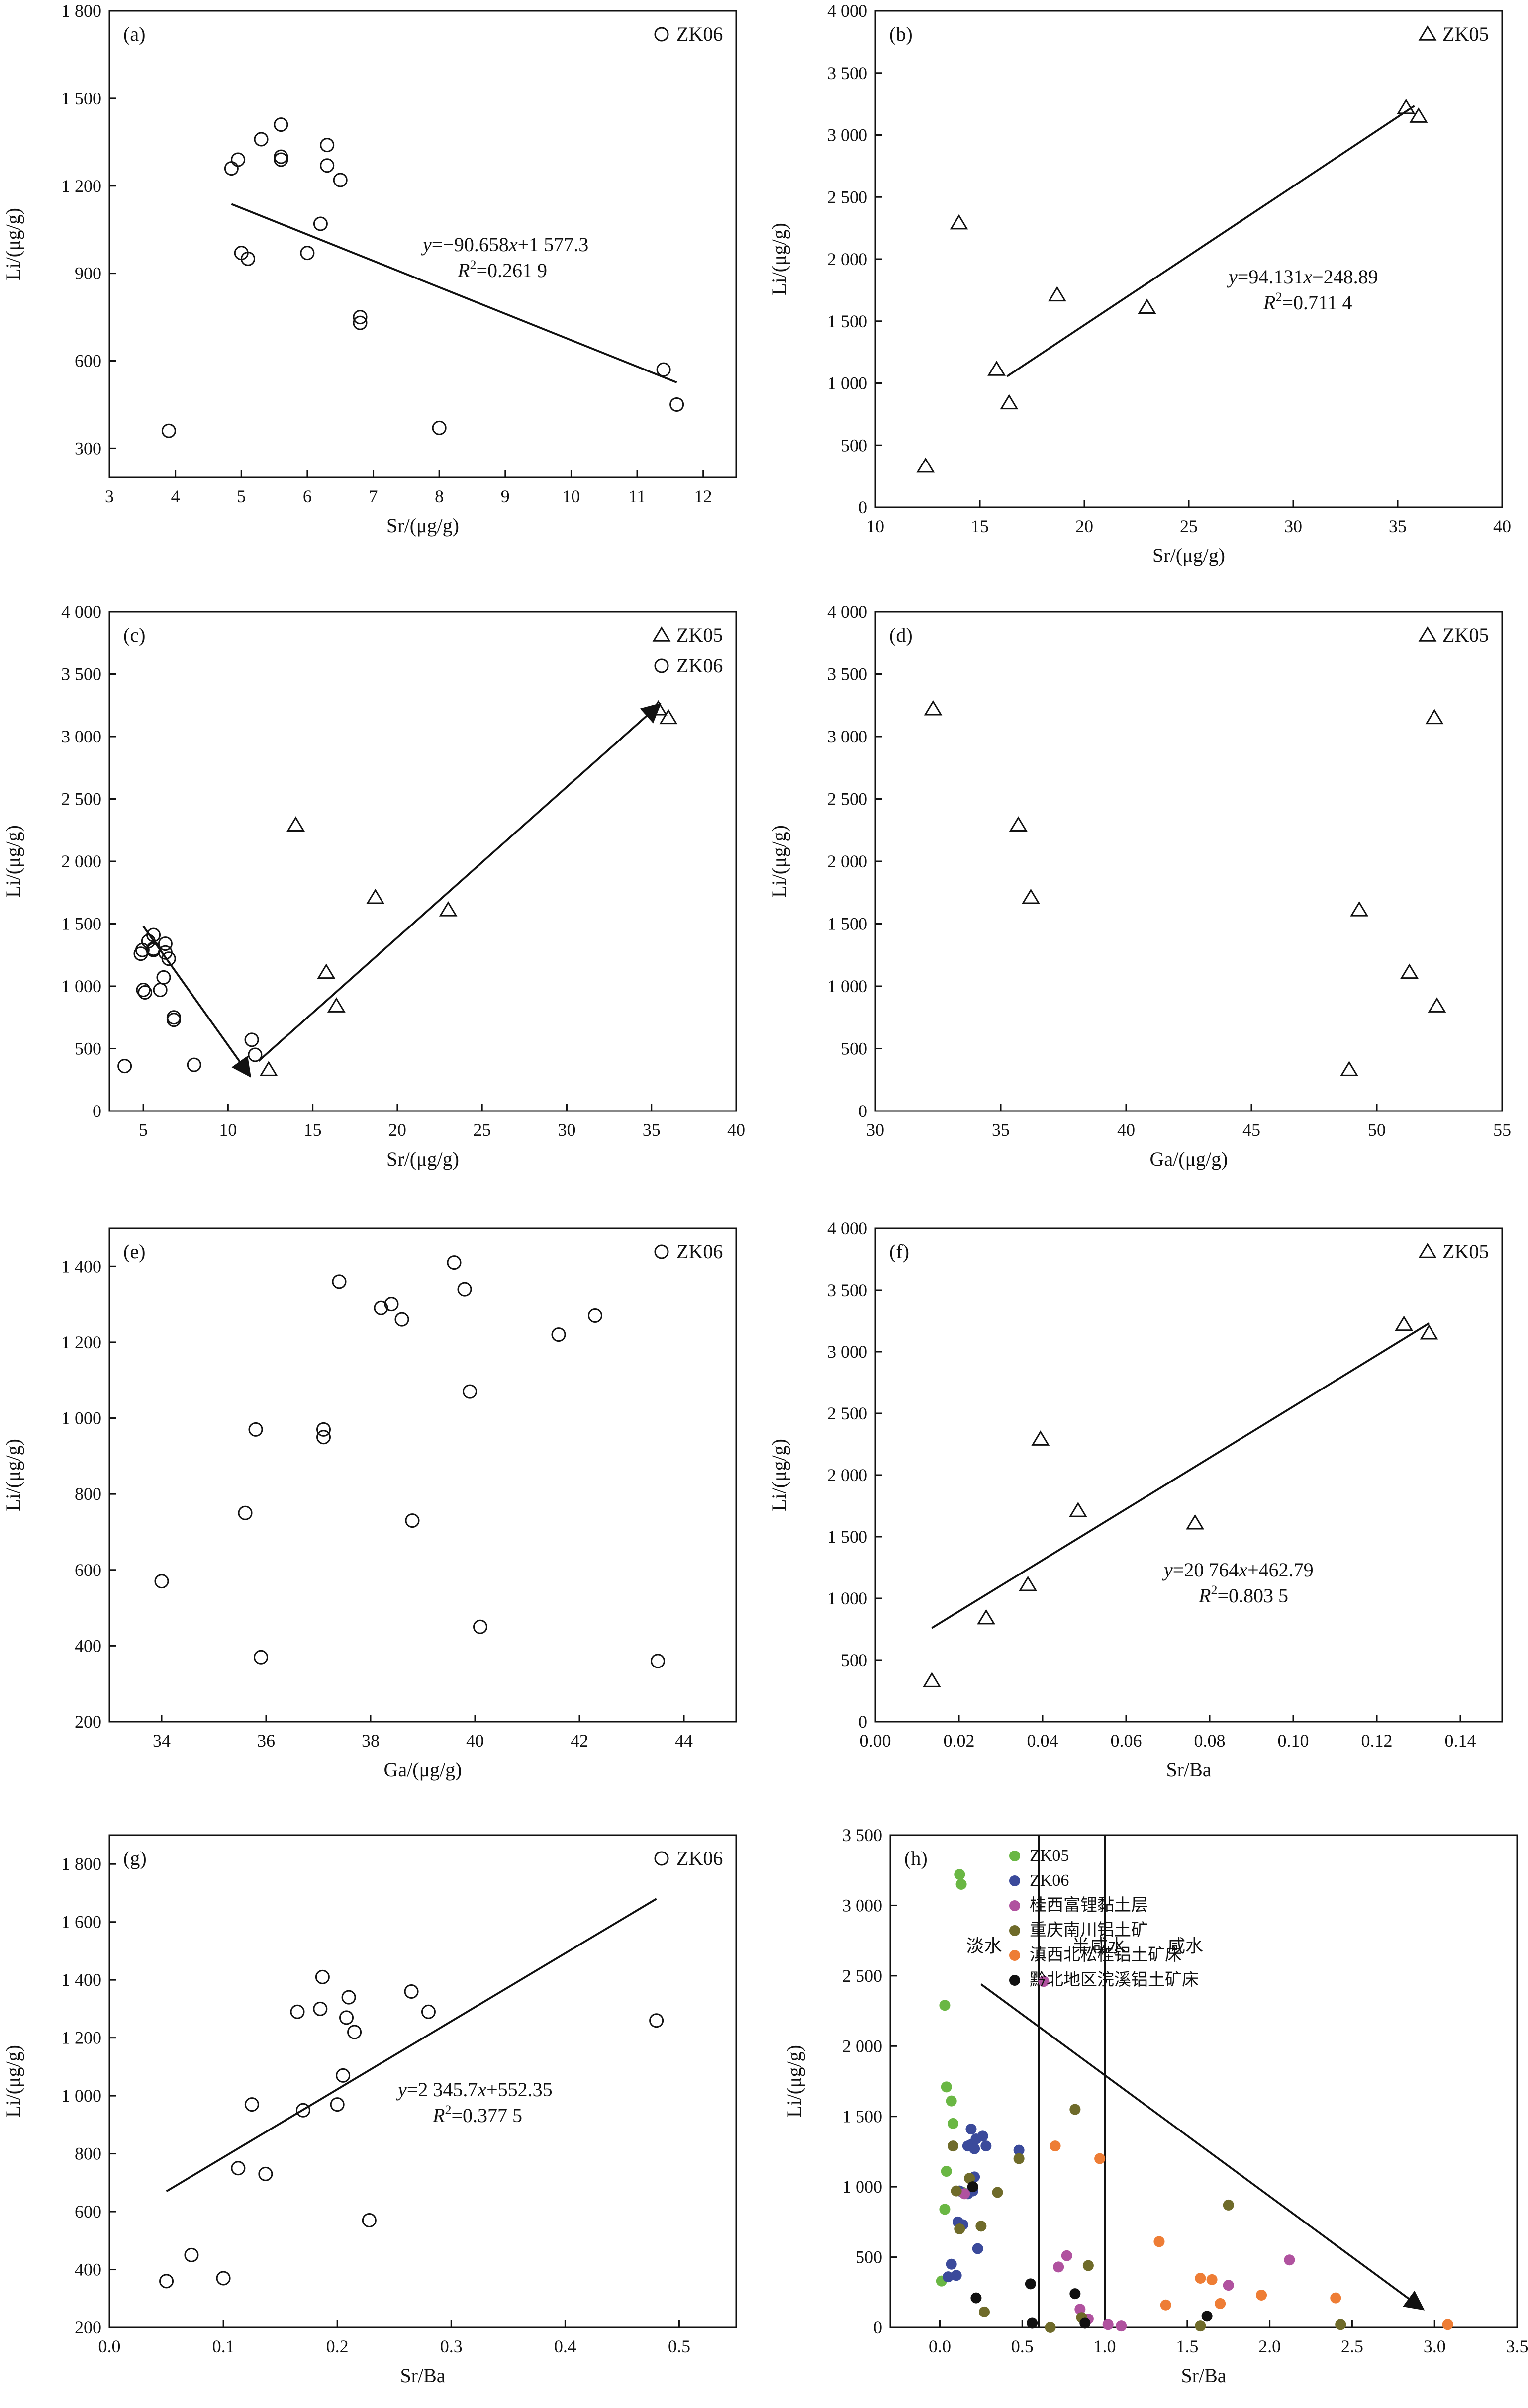 The height and width of the screenshot is (2408, 1528). What do you see at coordinates (337, 2346) in the screenshot?
I see `x-tick-label: 0.2` at bounding box center [337, 2346].